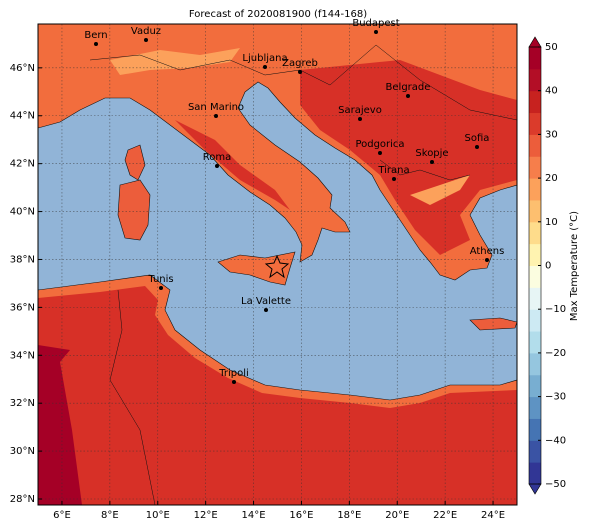 The height and width of the screenshot is (529, 592). What do you see at coordinates (477, 138) in the screenshot?
I see `city-label: Sofia` at bounding box center [477, 138].